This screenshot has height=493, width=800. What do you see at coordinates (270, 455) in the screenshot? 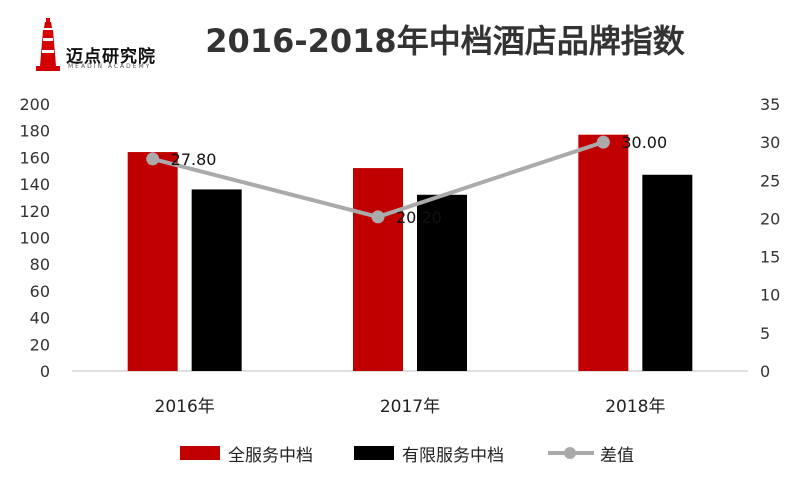
I see `legend-label: 全服务中档` at bounding box center [270, 455].